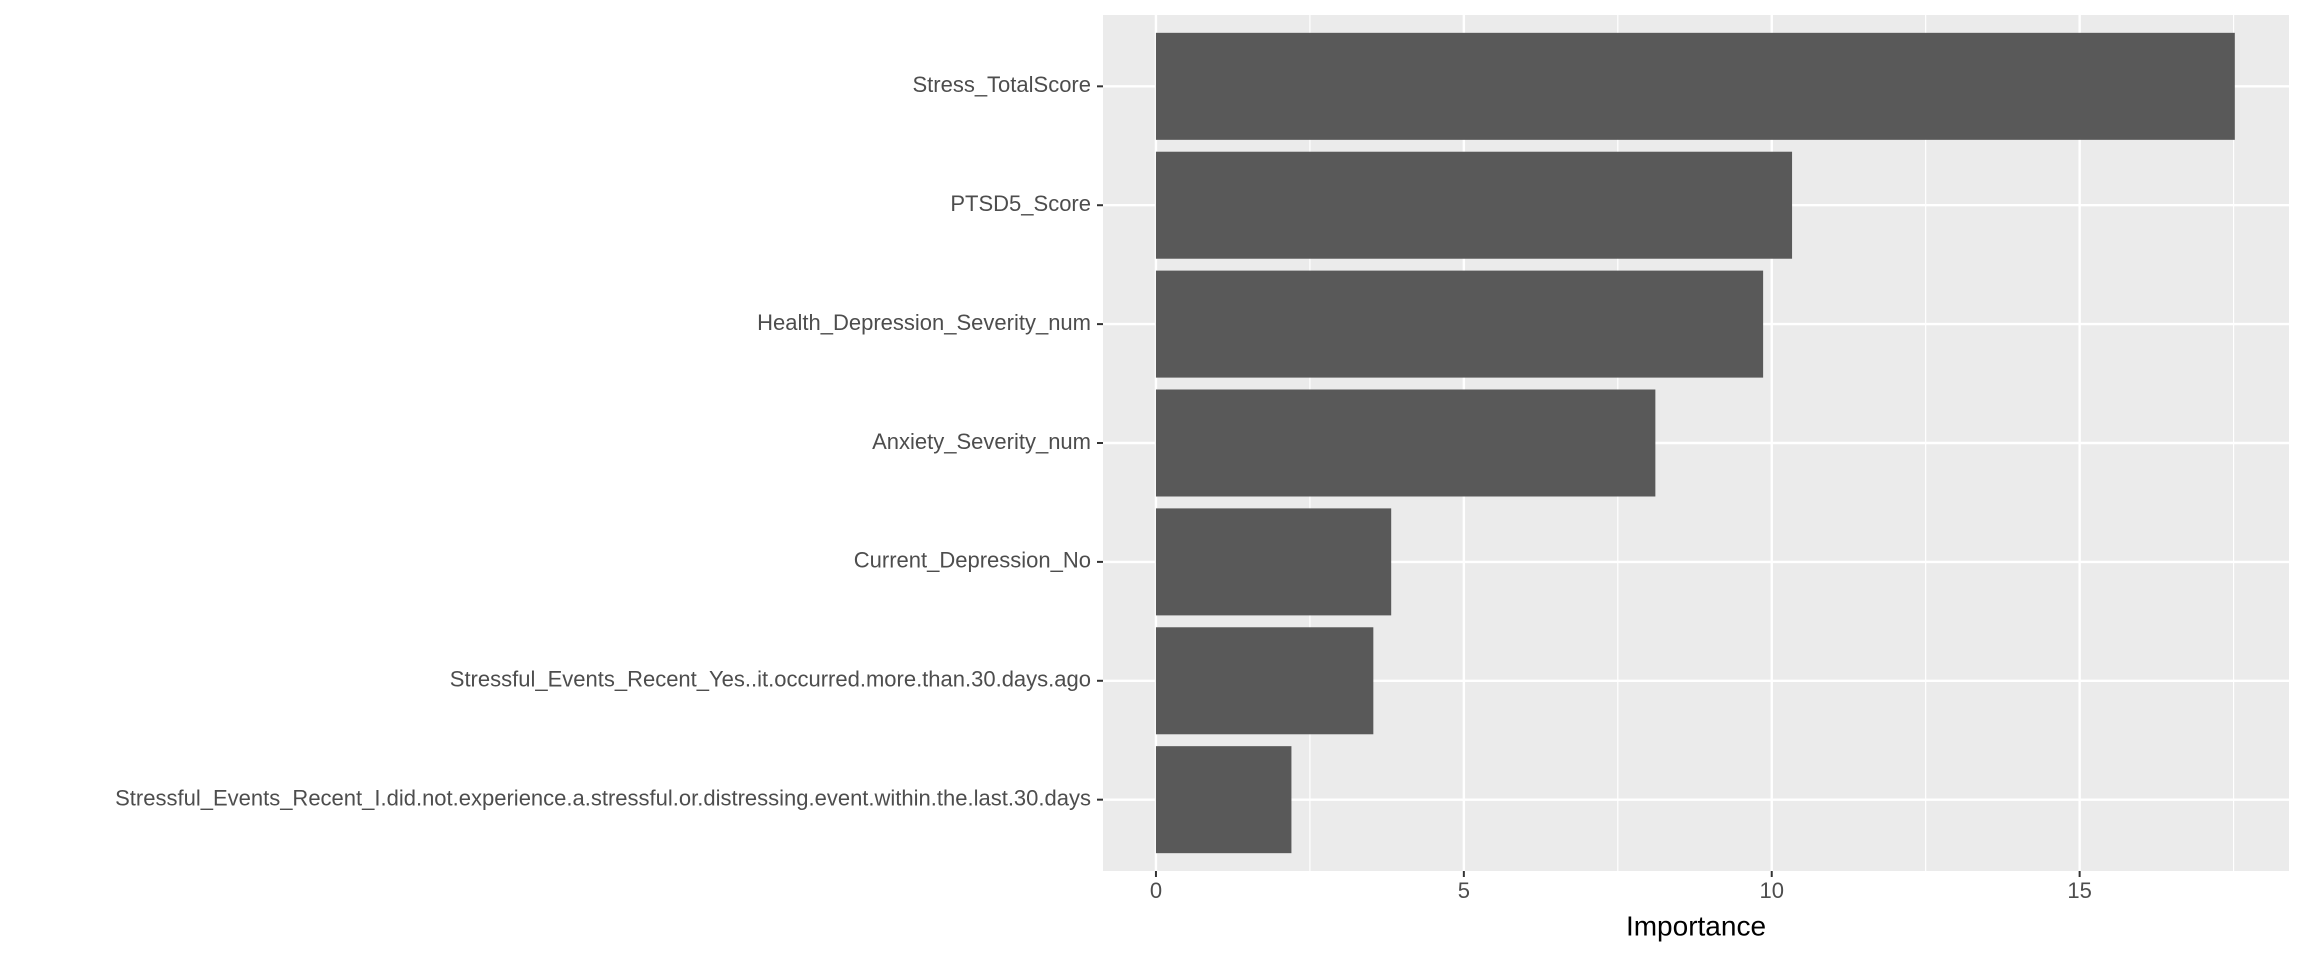  Describe the element at coordinates (972, 560) in the screenshot. I see `y-tick-label: Current_Depression_No` at that location.